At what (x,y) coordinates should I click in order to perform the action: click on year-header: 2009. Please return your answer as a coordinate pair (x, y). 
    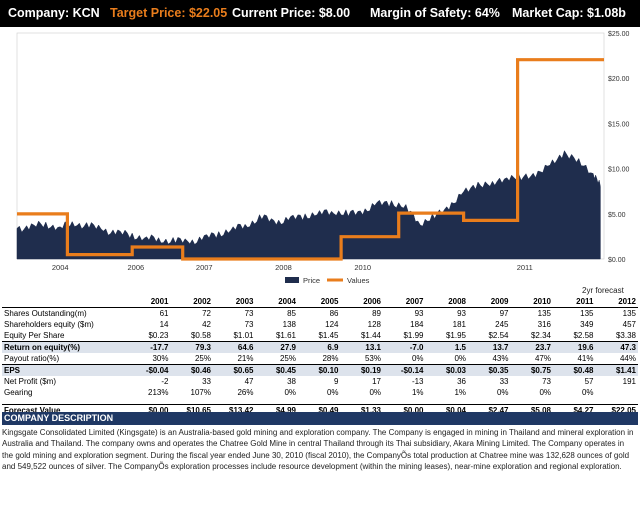
    Looking at the image, I should click on (489, 302).